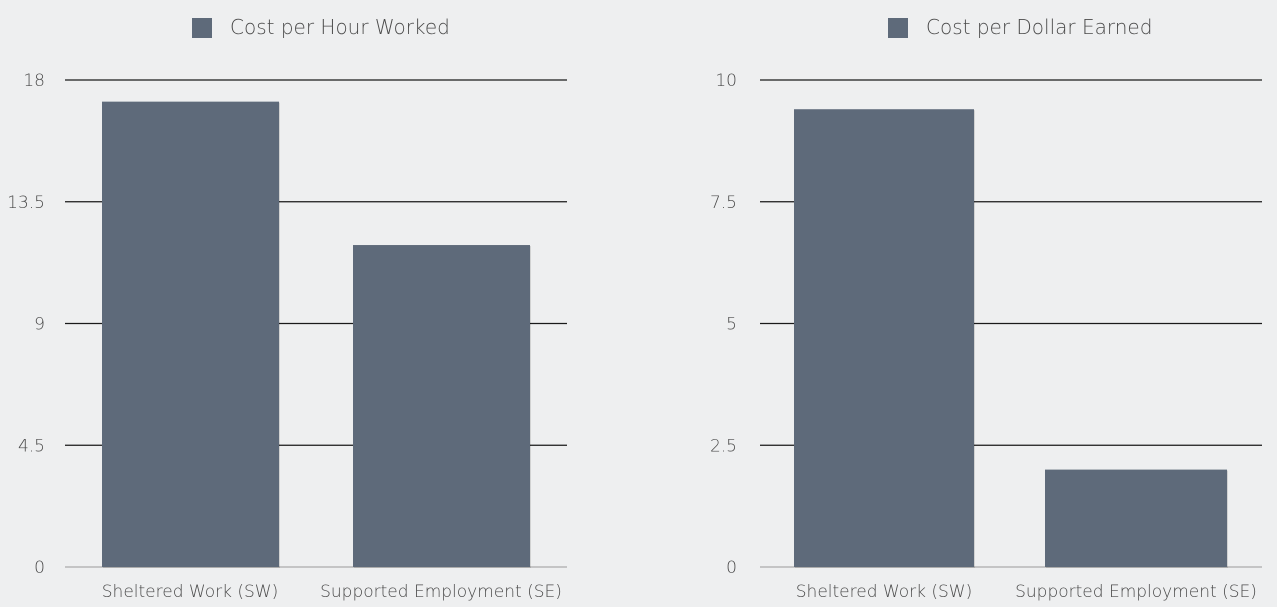 This screenshot has height=607, width=1277. What do you see at coordinates (340, 27) in the screenshot?
I see `legend-label: Cost per Hour Worked` at bounding box center [340, 27].